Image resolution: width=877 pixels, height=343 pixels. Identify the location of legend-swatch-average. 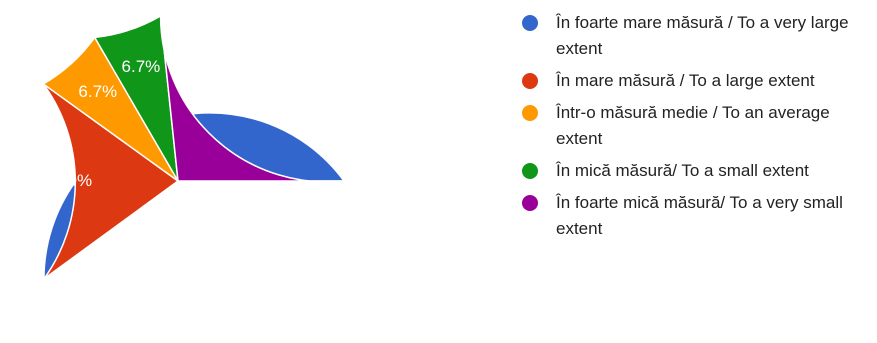
(530, 113).